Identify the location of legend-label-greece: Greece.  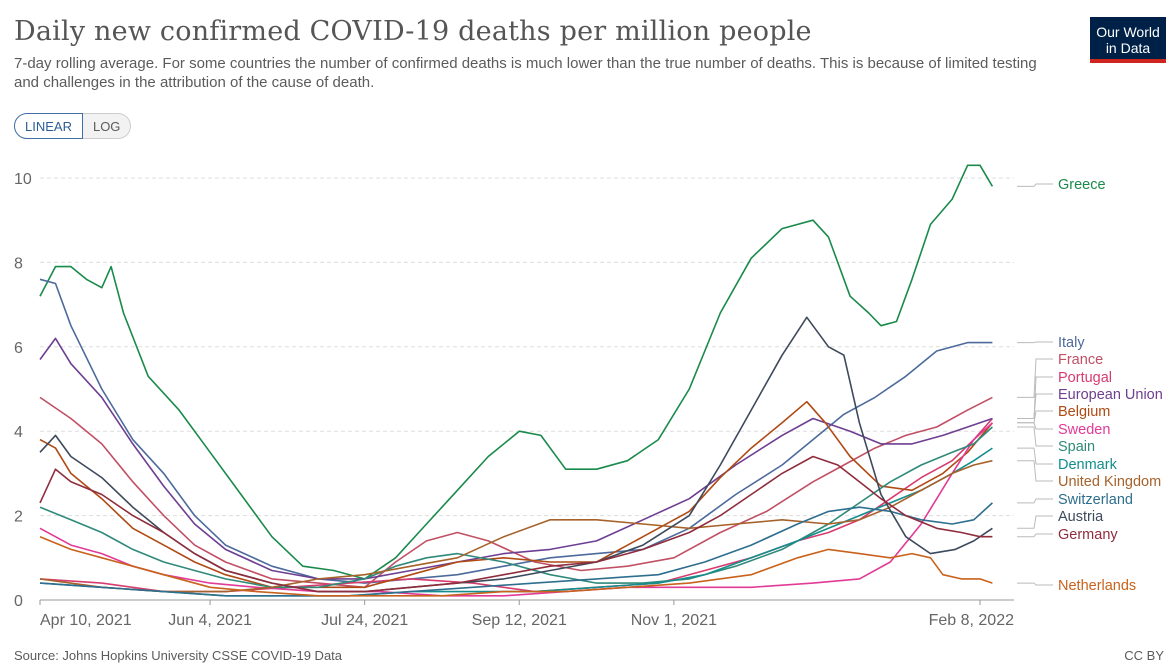
(1082, 185).